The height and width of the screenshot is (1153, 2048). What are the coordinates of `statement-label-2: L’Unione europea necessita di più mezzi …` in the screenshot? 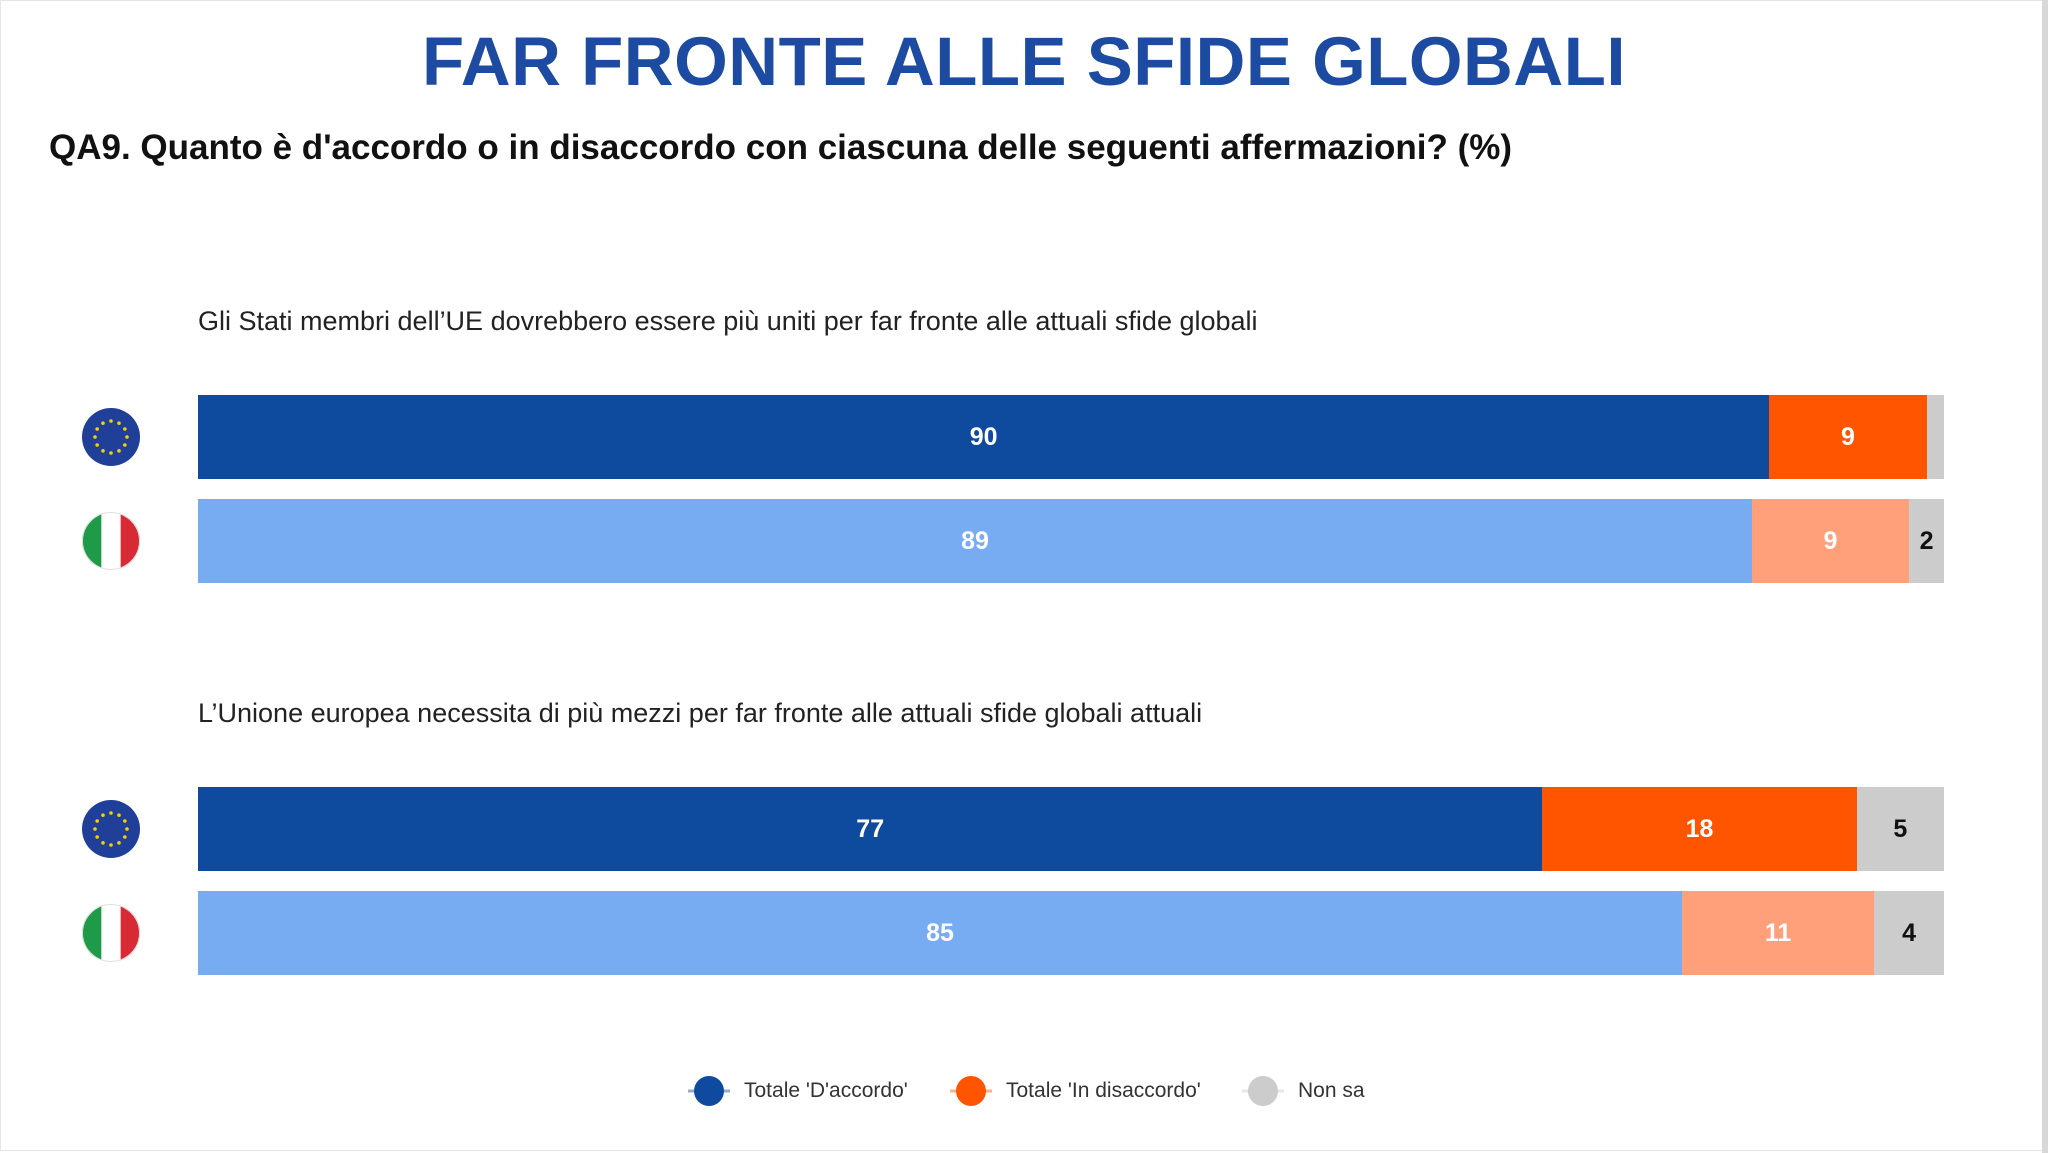 It's located at (700, 713).